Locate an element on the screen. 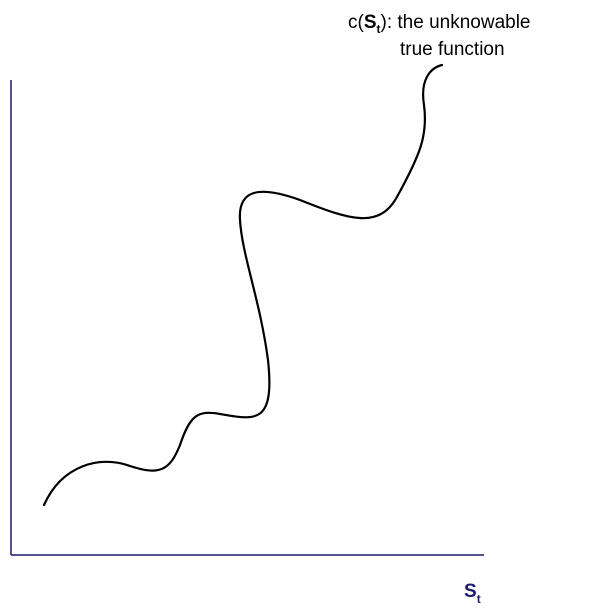 The image size is (616, 616). curve-label-line1: c(St): the unknowable is located at coordinates (439, 24).